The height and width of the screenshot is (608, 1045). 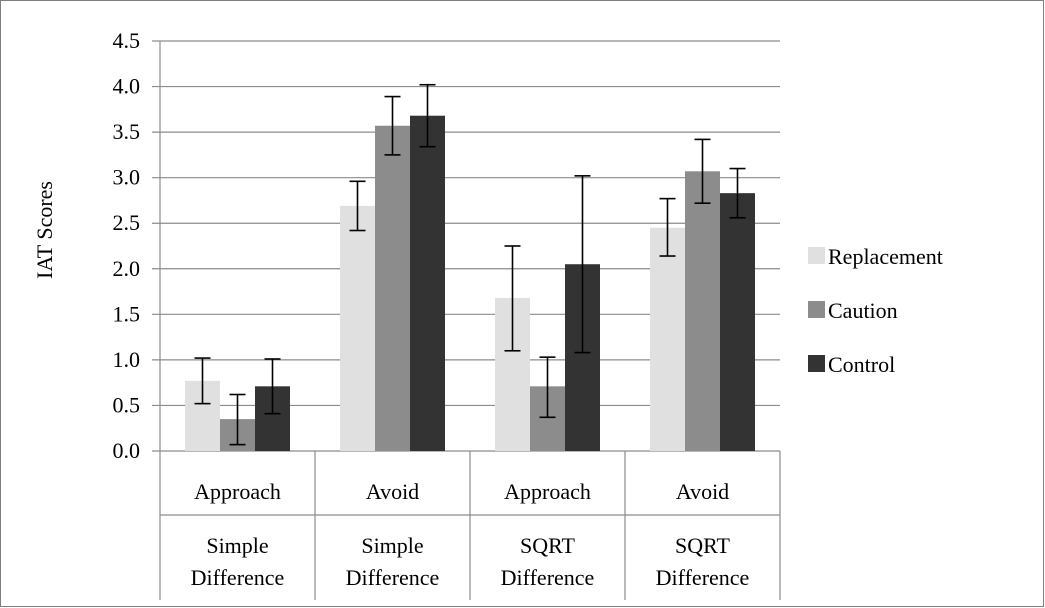 I want to click on y-tick-label: 3.5, so click(x=127, y=131).